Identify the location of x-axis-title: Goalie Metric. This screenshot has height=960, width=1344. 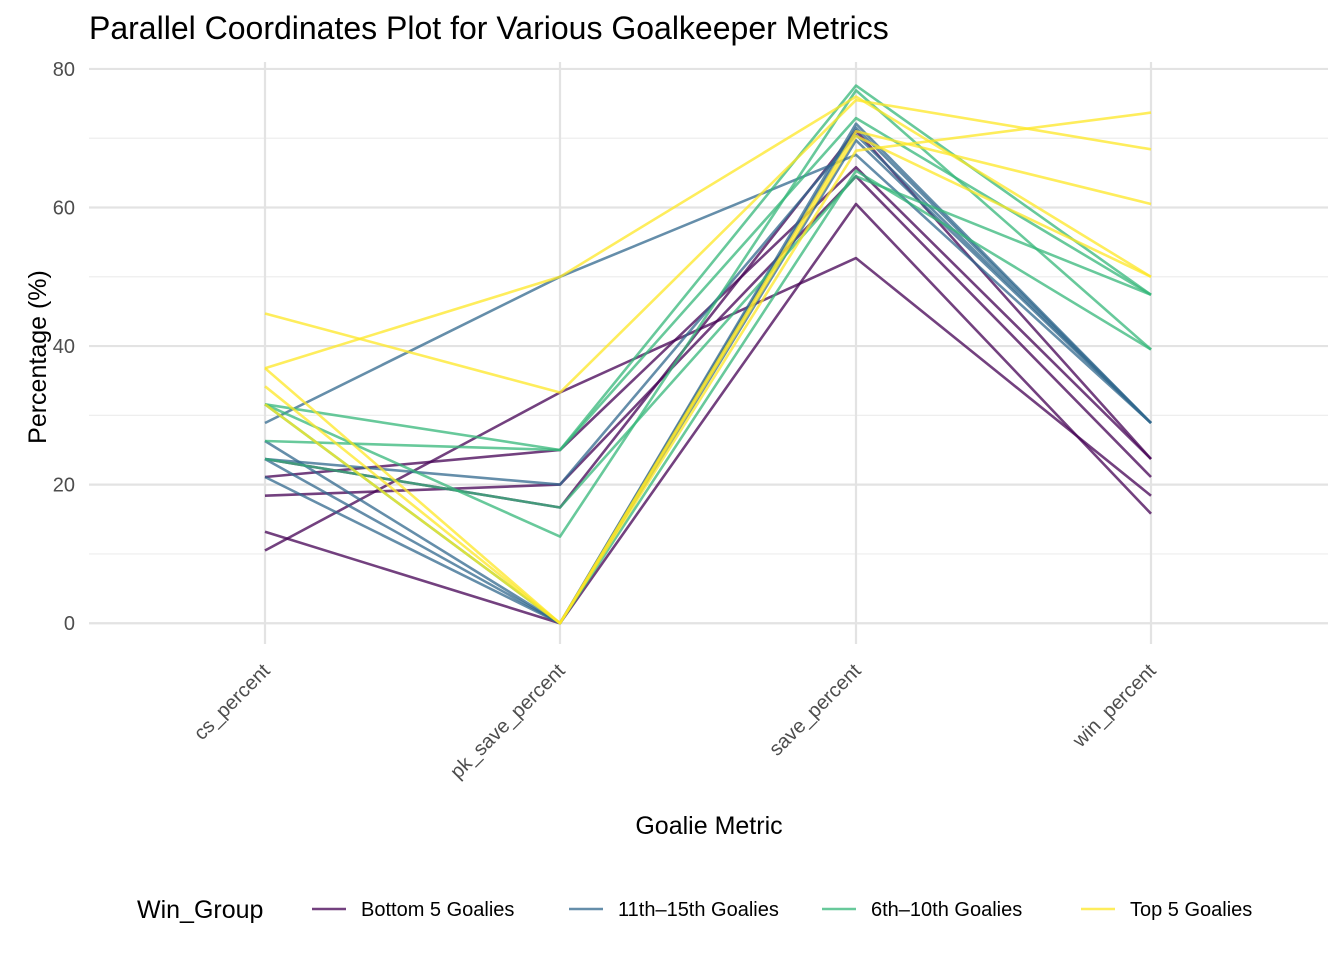
(708, 826).